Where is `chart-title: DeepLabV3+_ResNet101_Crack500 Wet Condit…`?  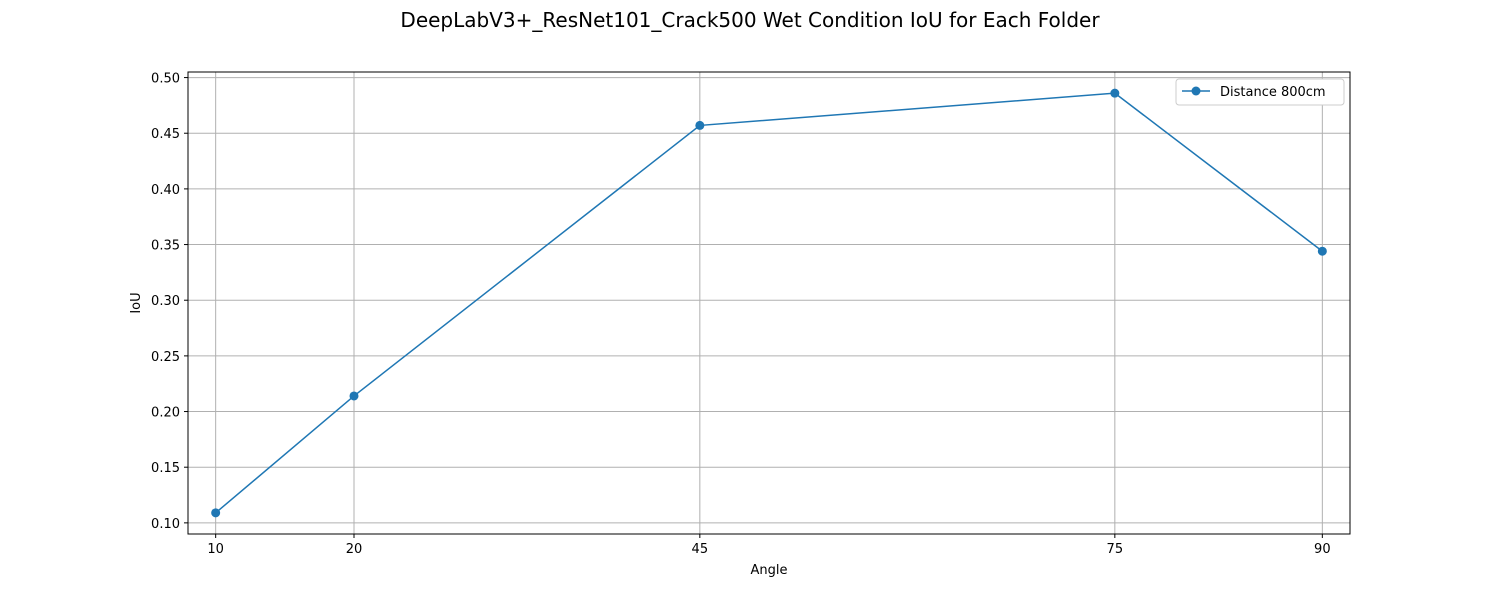
chart-title: DeepLabV3+_ResNet101_Crack500 Wet Condit… is located at coordinates (750, 20).